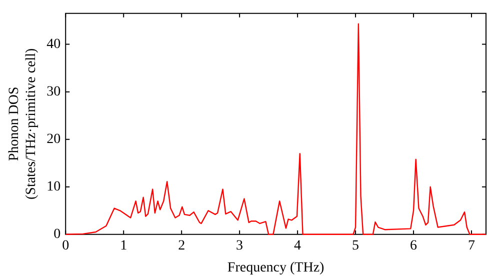 This screenshot has width=500, height=280. I want to click on x-axis-title: Frequency (THz), so click(276, 268).